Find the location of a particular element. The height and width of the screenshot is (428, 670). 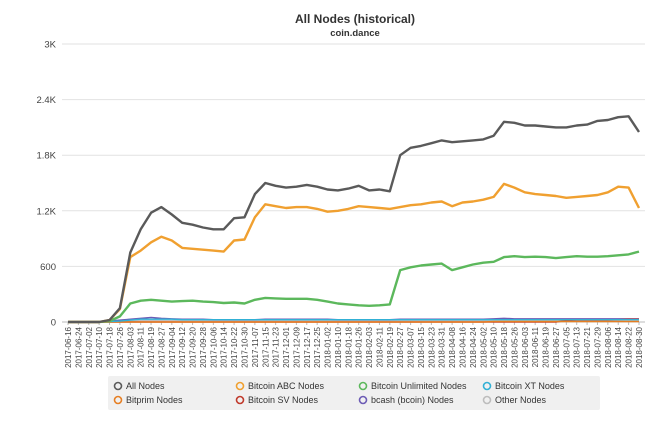

x-tick-label: 2018-05-02 is located at coordinates (483, 346).